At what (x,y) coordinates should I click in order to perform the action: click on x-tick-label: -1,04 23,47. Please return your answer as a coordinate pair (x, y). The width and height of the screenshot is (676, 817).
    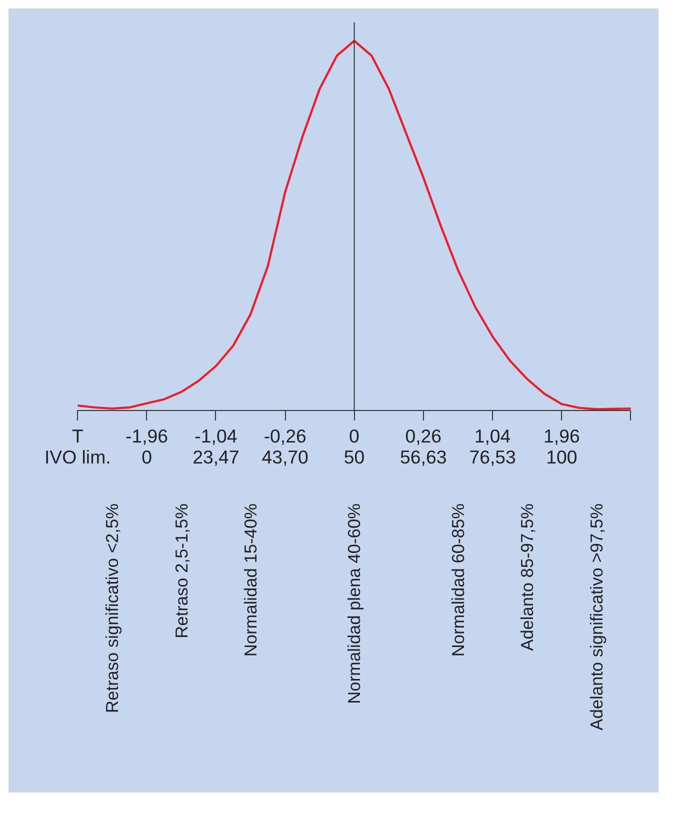
    Looking at the image, I should click on (216, 446).